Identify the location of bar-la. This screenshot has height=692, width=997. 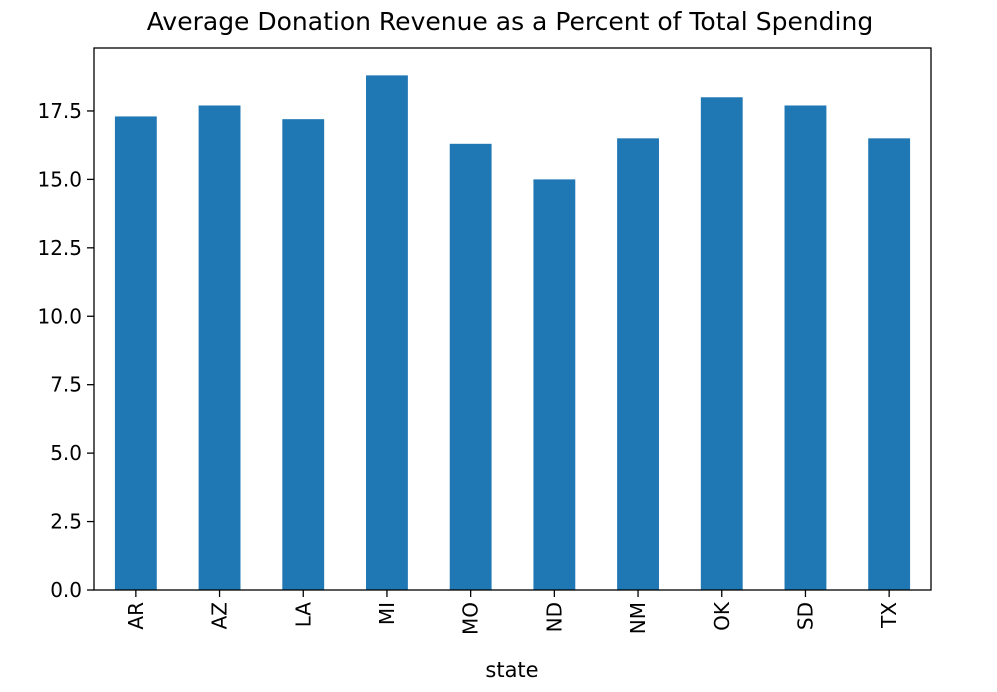
(303, 355).